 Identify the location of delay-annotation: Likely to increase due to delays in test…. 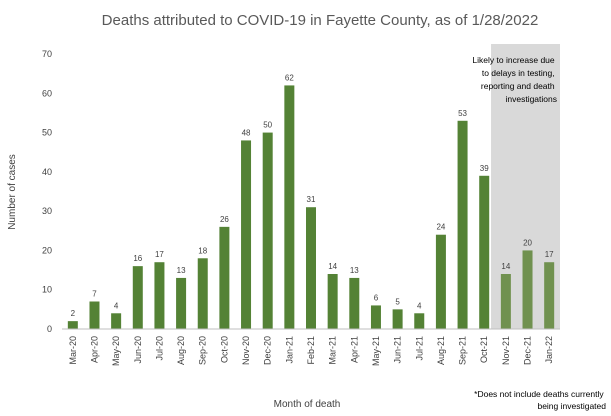
(514, 79).